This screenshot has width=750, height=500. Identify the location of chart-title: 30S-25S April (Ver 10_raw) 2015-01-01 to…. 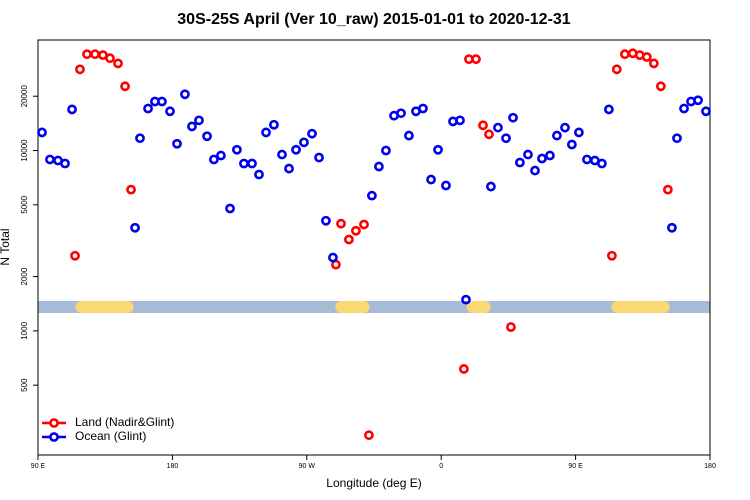
(374, 19).